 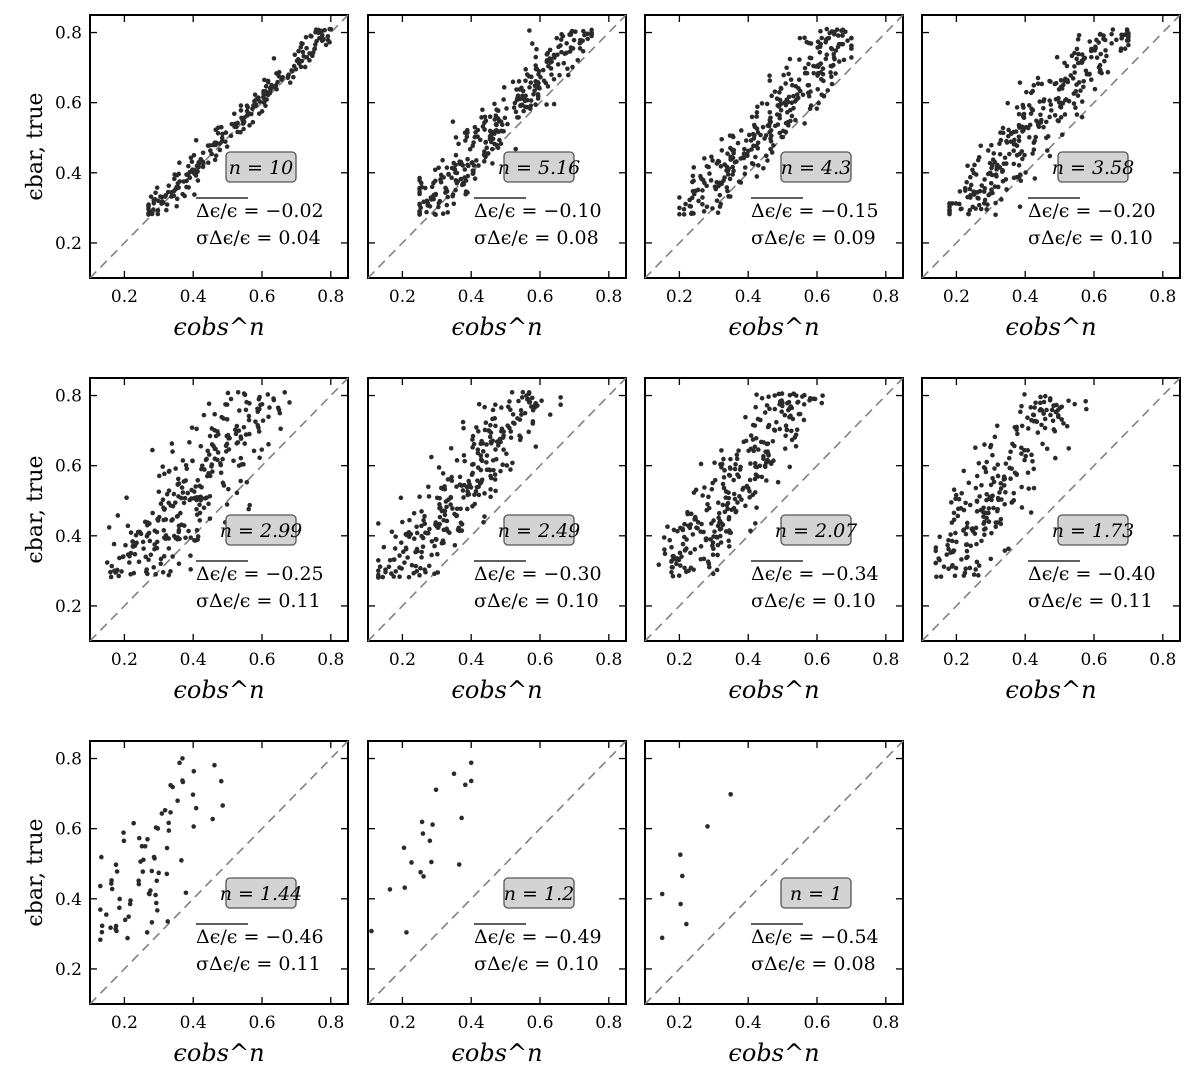 What do you see at coordinates (261, 894) in the screenshot?
I see `n-label: n = 1.44` at bounding box center [261, 894].